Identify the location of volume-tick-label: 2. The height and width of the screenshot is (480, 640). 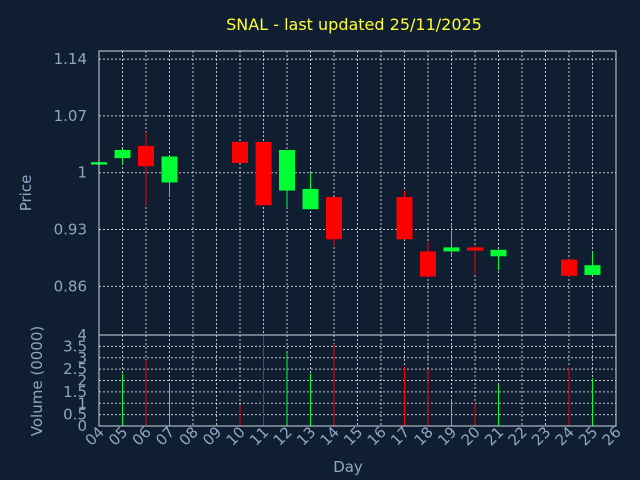
(82, 381).